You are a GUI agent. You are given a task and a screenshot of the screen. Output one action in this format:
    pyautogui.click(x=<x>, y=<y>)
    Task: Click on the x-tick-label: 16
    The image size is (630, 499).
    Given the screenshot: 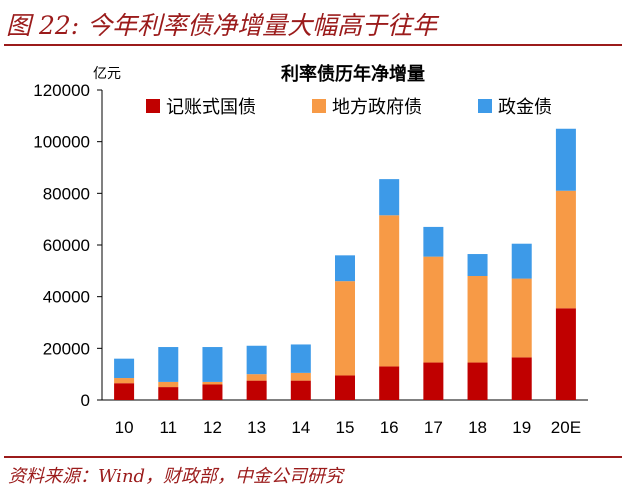 What is the action you would take?
    pyautogui.click(x=389, y=427)
    